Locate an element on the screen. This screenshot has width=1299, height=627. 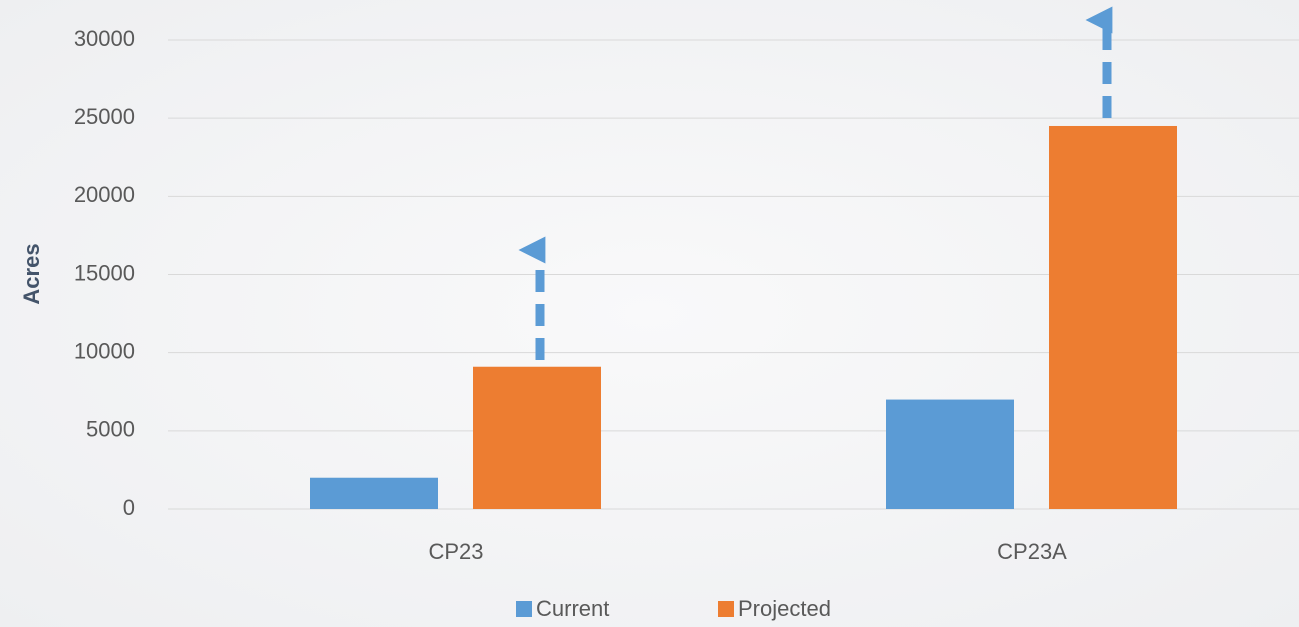
legend-label: Projected is located at coordinates (784, 608).